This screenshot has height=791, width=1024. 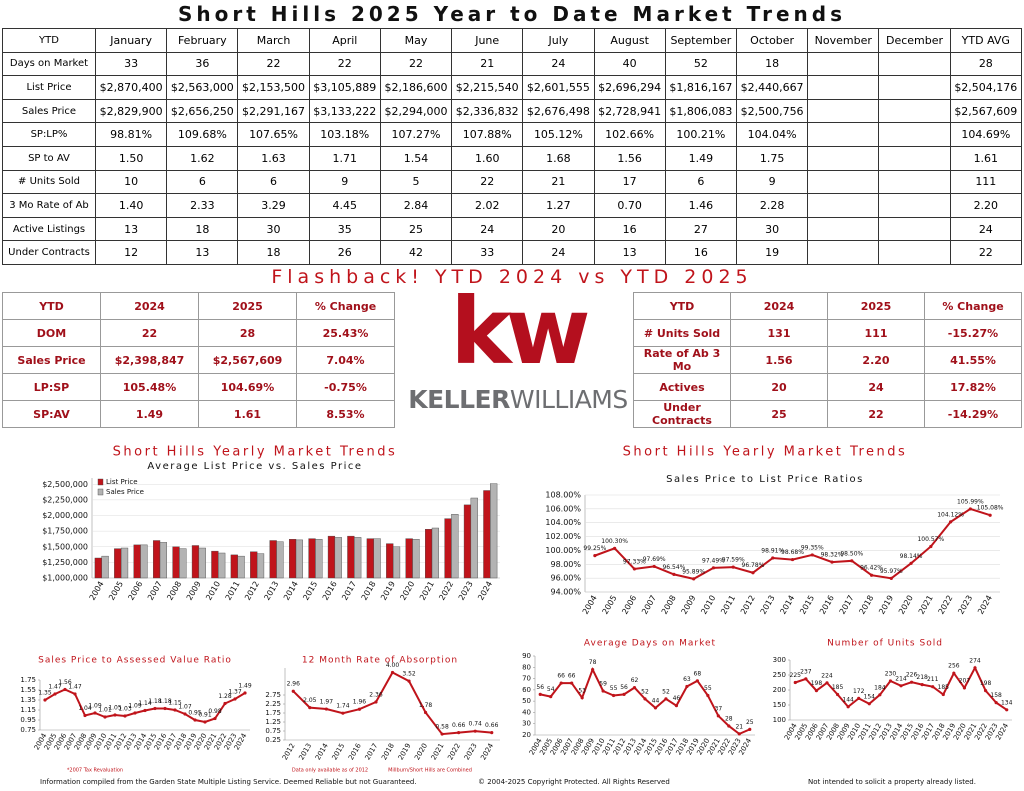 I want to click on x-tick-label: 2005, so click(x=610, y=605).